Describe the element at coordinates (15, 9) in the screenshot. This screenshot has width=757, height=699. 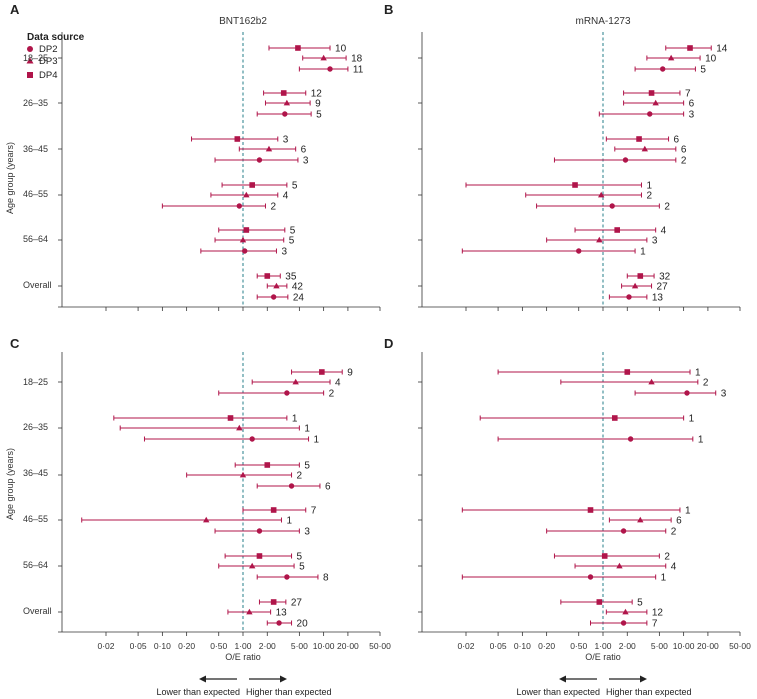
I see `panel-letter-a: A` at that location.